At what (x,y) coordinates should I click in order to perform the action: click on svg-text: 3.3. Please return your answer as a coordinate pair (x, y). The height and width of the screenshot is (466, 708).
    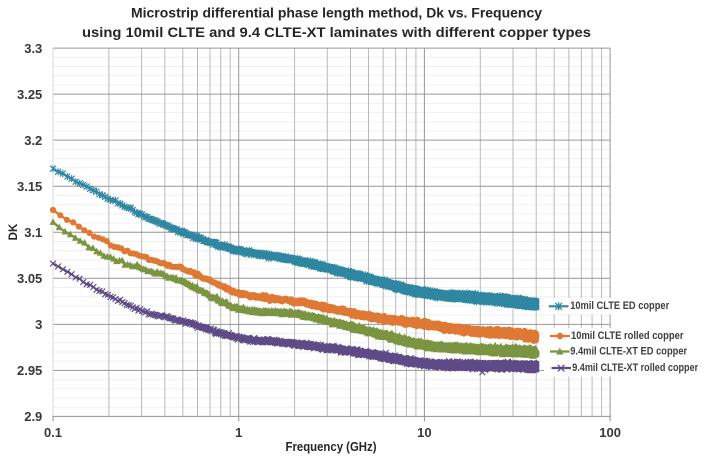
    Looking at the image, I should click on (33, 48).